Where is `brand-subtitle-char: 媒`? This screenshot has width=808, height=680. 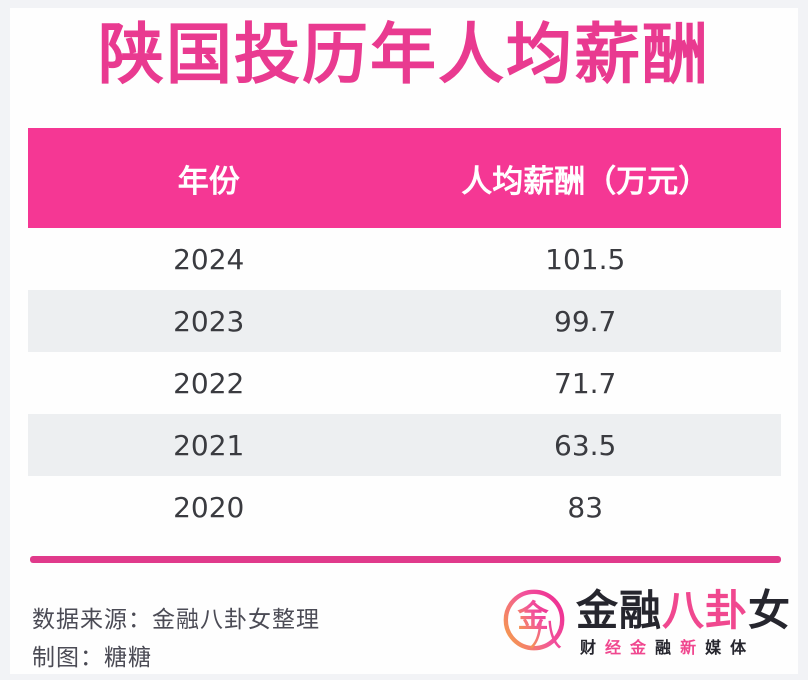
brand-subtitle-char: 媒 is located at coordinates (718, 647).